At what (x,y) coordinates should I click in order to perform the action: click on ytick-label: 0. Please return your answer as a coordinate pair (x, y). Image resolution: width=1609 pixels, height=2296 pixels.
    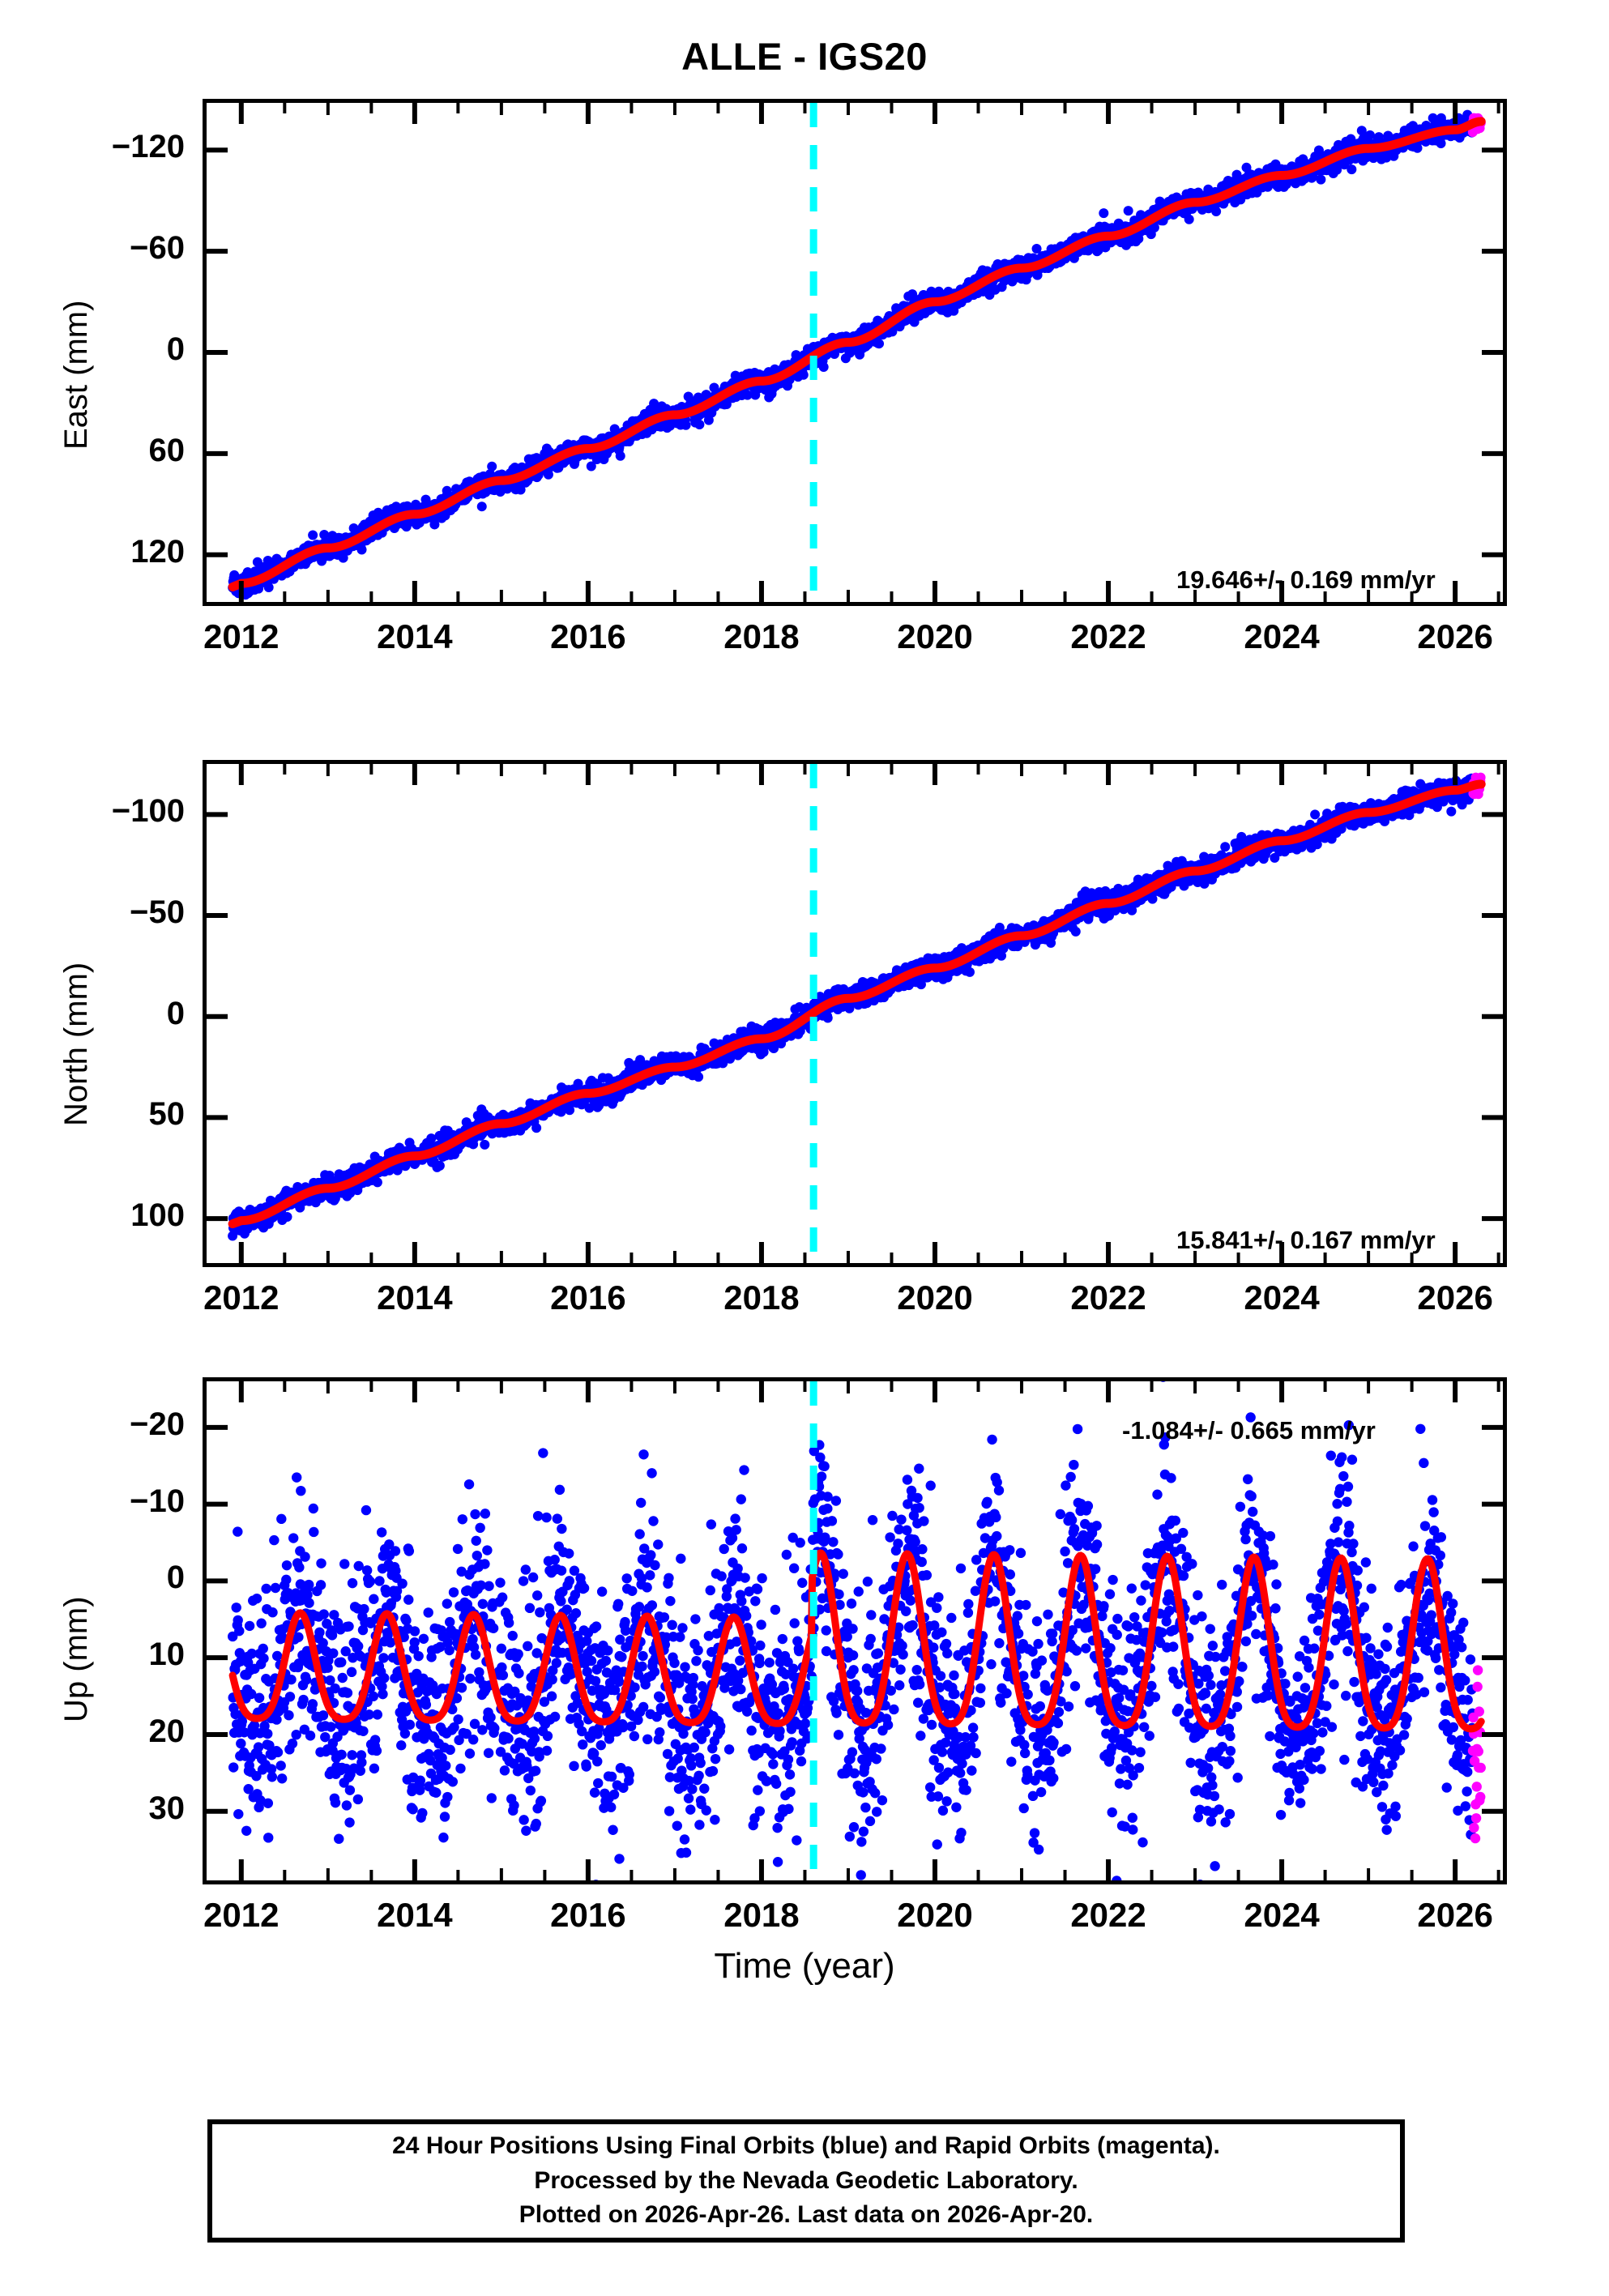
    Looking at the image, I should click on (175, 349).